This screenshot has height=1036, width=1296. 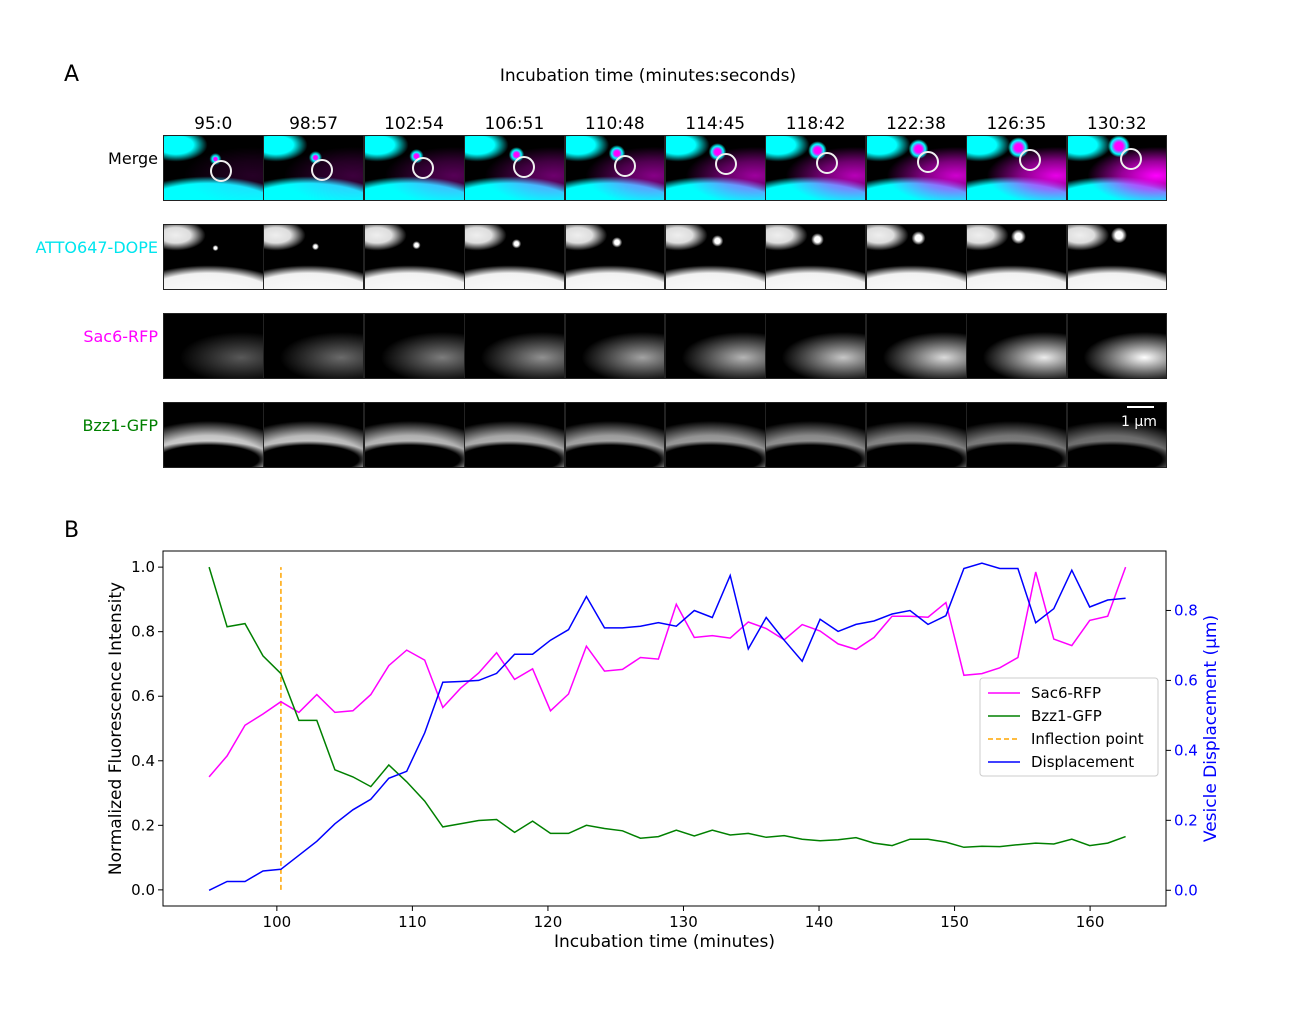 I want to click on row-label-sac6-rfp: Sac6-RFP, so click(x=120, y=336).